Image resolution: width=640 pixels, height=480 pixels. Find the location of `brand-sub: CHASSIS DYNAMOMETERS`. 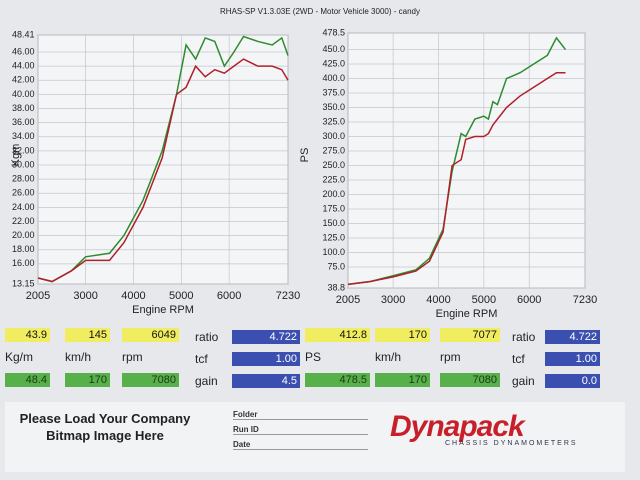

brand-sub: CHASSIS DYNAMOMETERS is located at coordinates (511, 443).